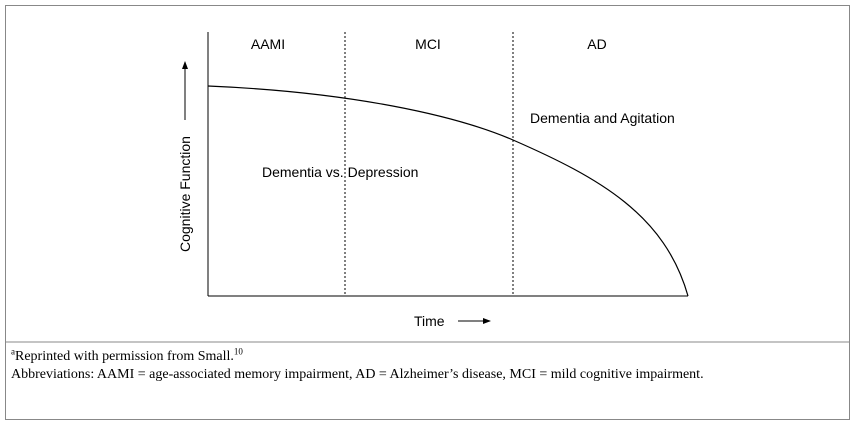 The width and height of the screenshot is (856, 427). I want to click on source-note: aReprinted with permission from Small.10, so click(411, 356).